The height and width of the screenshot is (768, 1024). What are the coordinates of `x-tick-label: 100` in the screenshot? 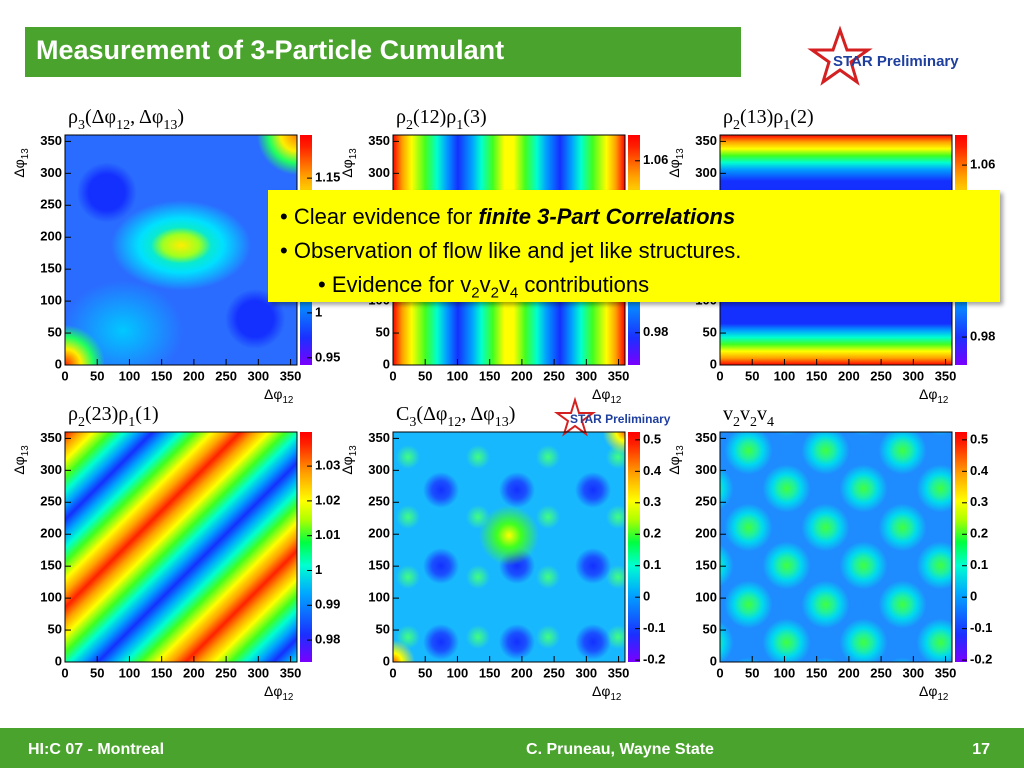 It's located at (130, 672).